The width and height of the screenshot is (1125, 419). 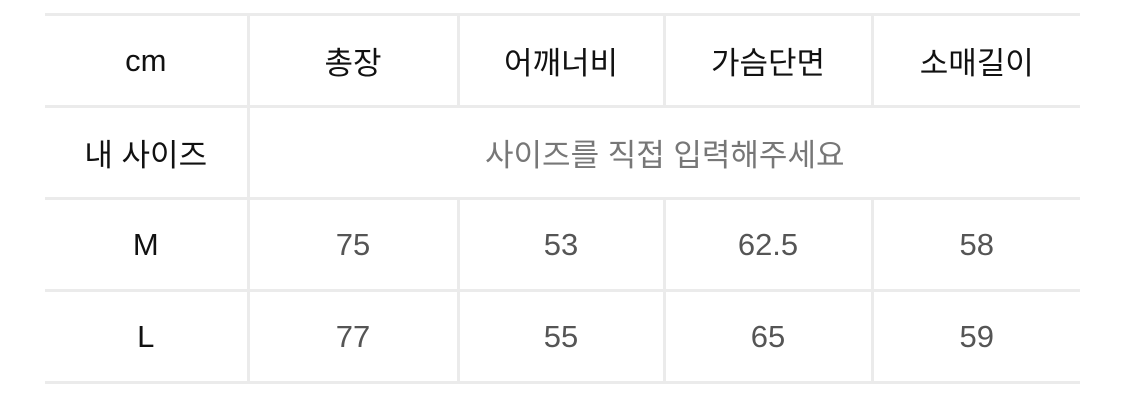 I want to click on size-label: L, so click(x=147, y=336).